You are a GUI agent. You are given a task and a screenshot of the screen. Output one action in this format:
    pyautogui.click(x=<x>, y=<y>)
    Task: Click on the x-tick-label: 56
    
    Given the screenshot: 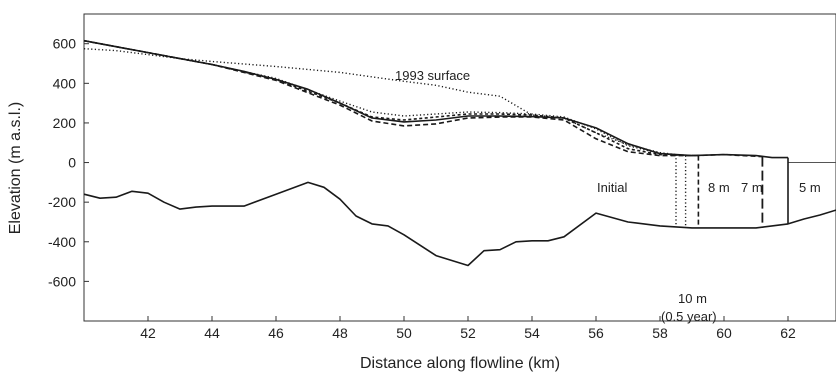 What is the action you would take?
    pyautogui.click(x=596, y=333)
    